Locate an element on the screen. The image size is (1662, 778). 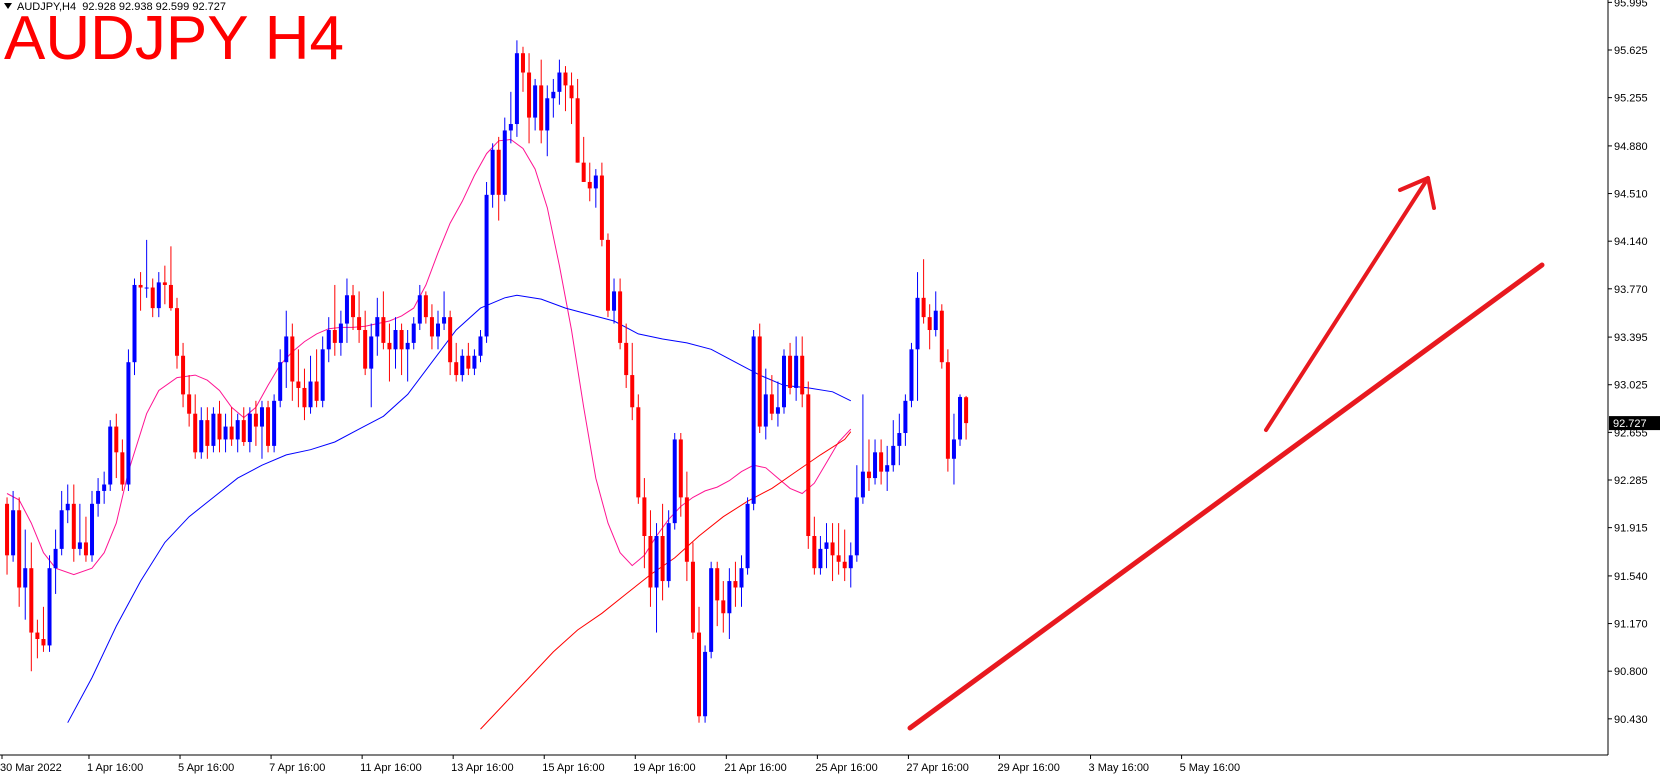
y-tick-label: 90.800 is located at coordinates (1631, 672).